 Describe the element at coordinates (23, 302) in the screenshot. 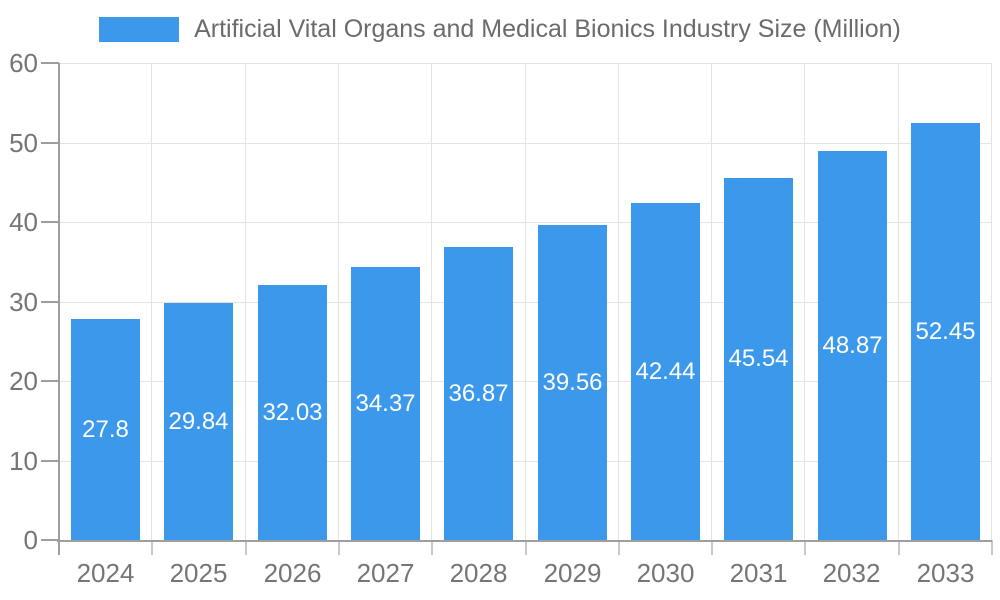

I see `y-axis-tick-label: 30` at that location.